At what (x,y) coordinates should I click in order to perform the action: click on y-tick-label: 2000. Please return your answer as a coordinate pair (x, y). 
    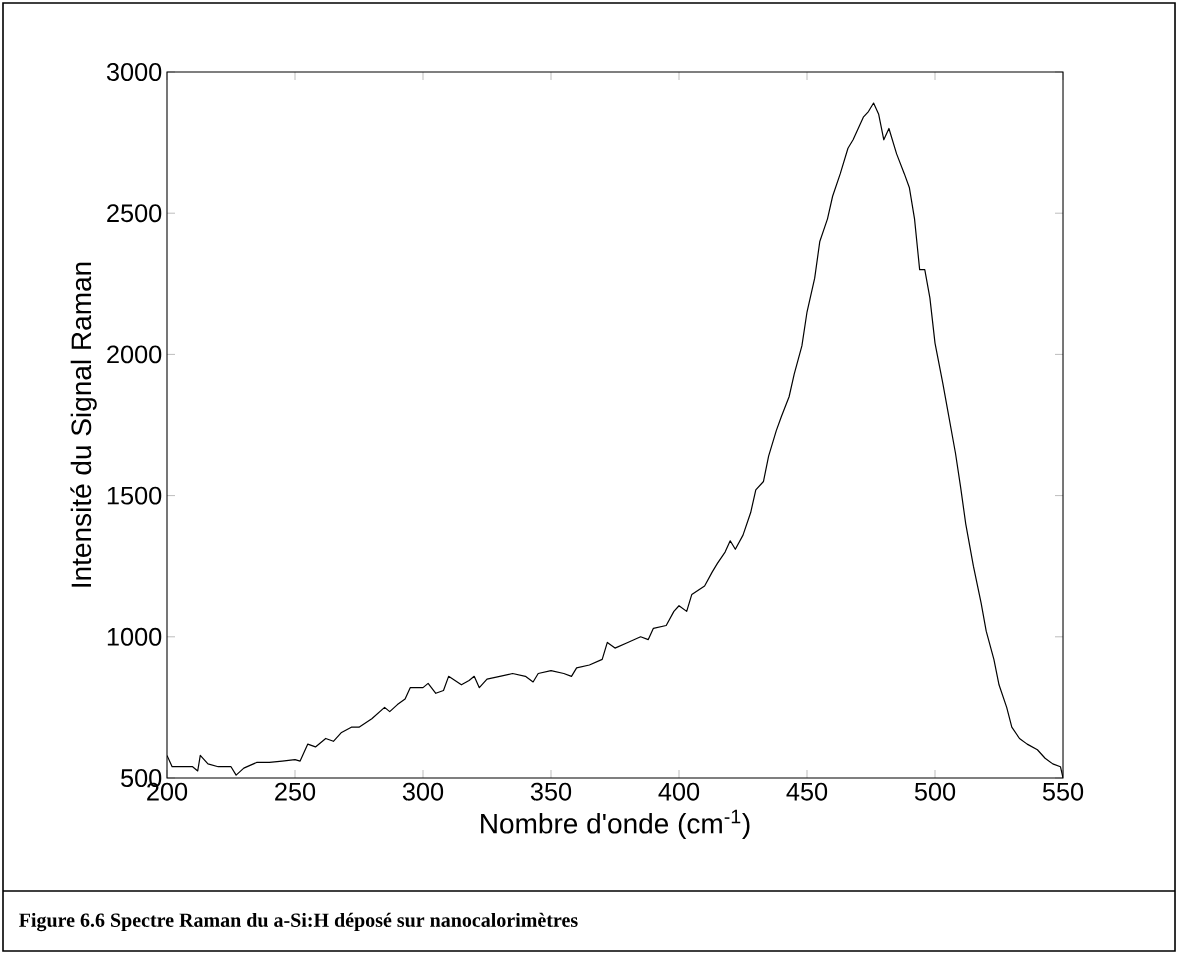
    Looking at the image, I should click on (134, 354).